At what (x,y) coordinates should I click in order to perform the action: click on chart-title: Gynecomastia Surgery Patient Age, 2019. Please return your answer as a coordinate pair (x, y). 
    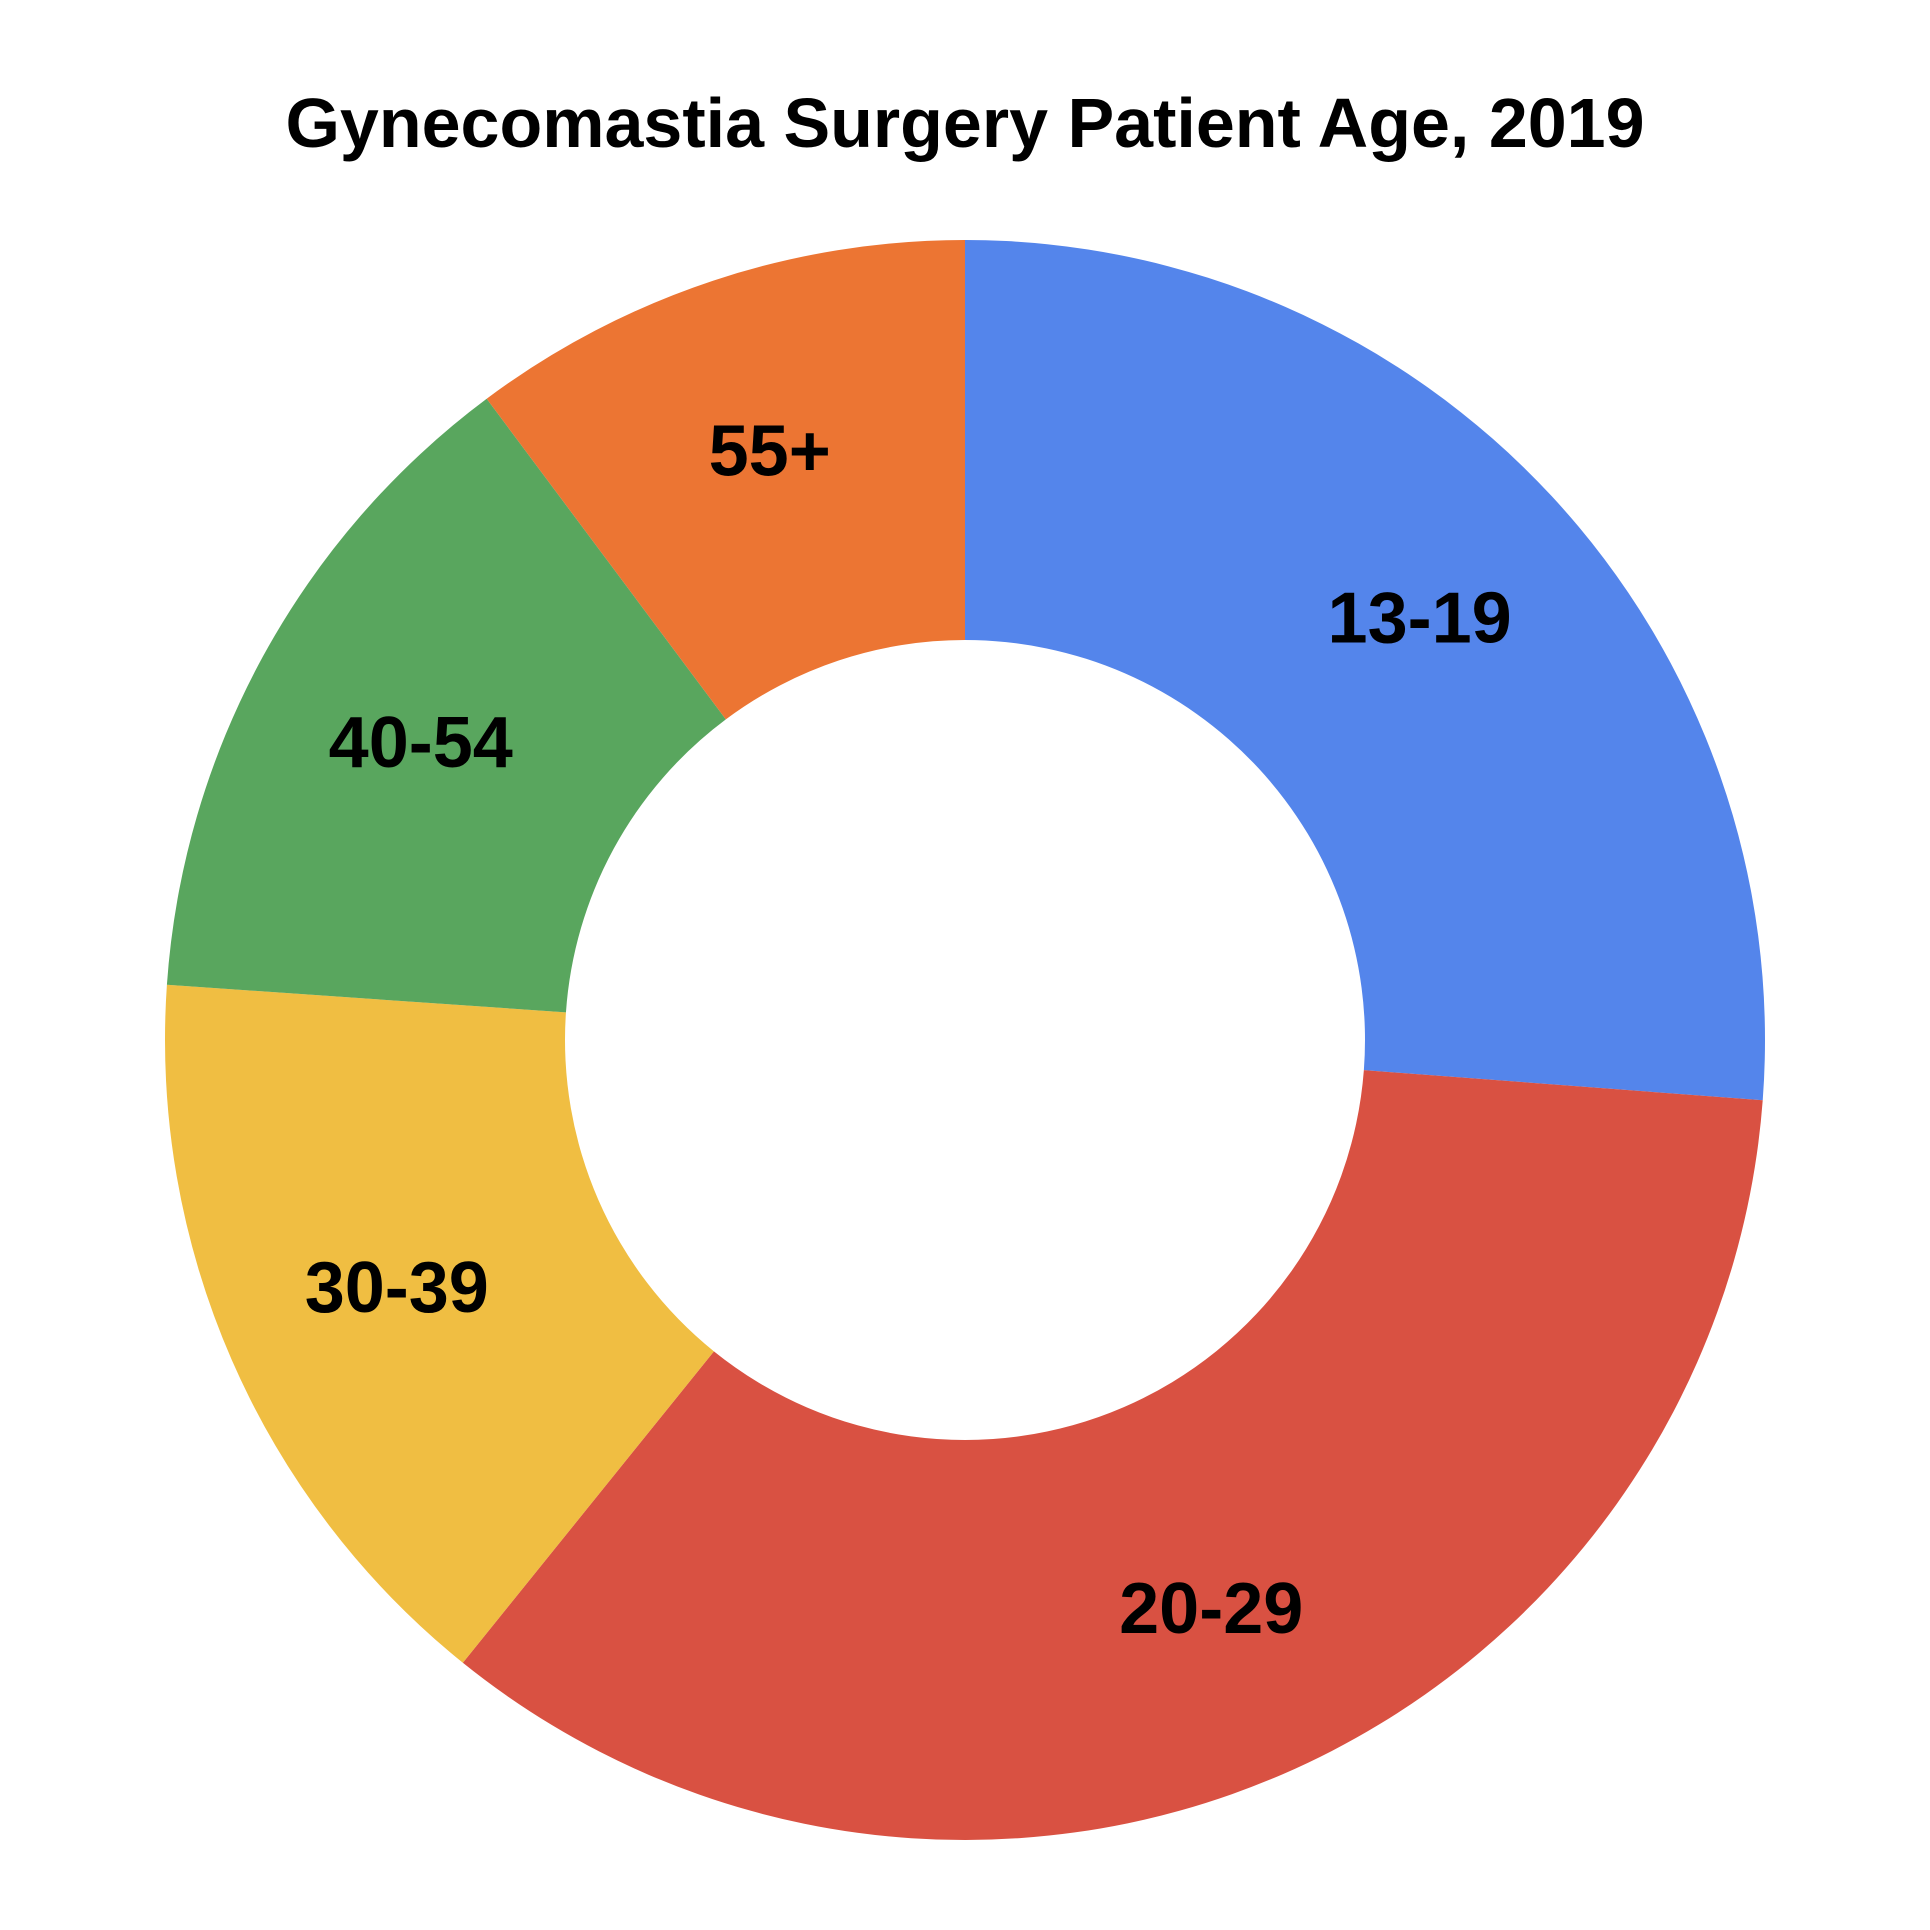
    Looking at the image, I should click on (965, 123).